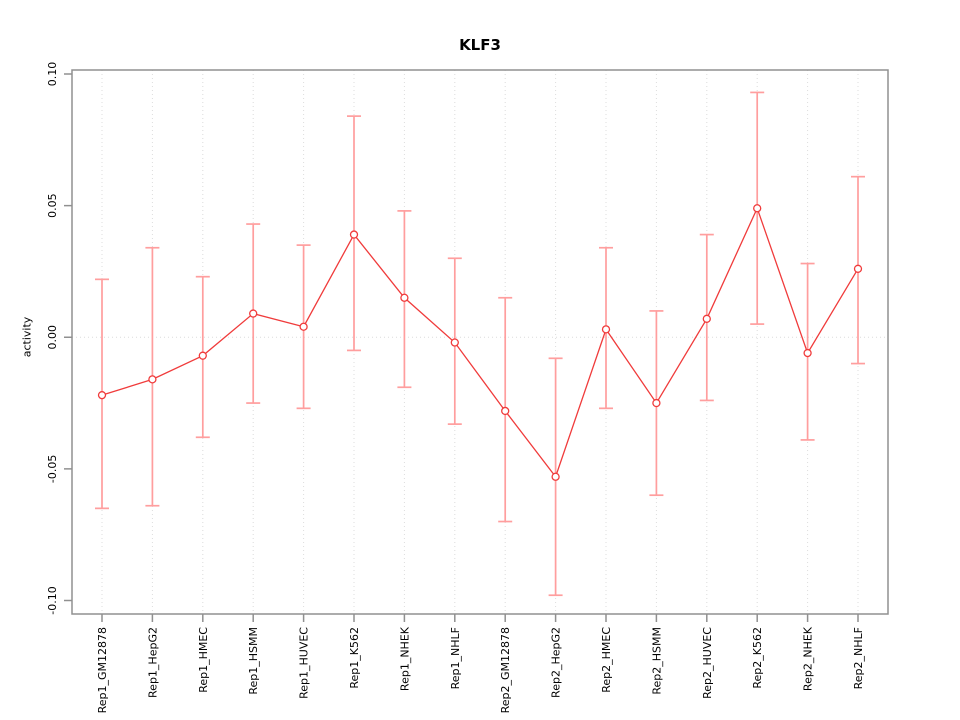  What do you see at coordinates (52, 469) in the screenshot?
I see `y-tick-label: -0.05` at bounding box center [52, 469].